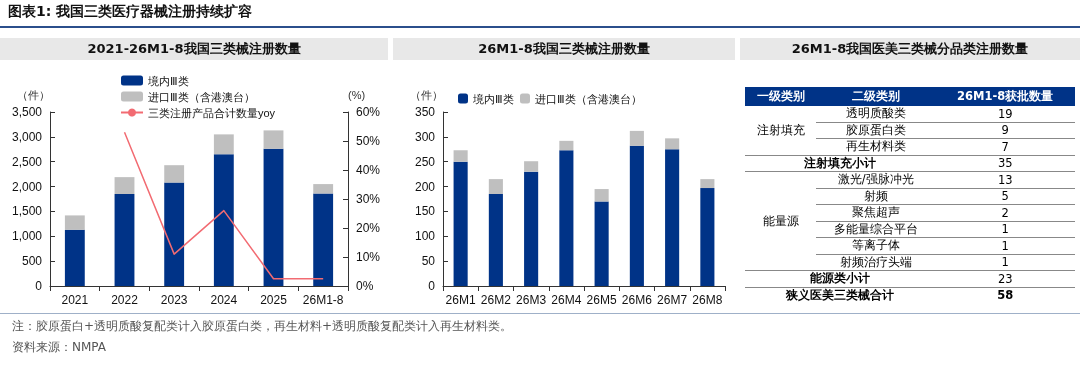  What do you see at coordinates (425, 112) in the screenshot?
I see `y-tick-label: 350` at bounding box center [425, 112].